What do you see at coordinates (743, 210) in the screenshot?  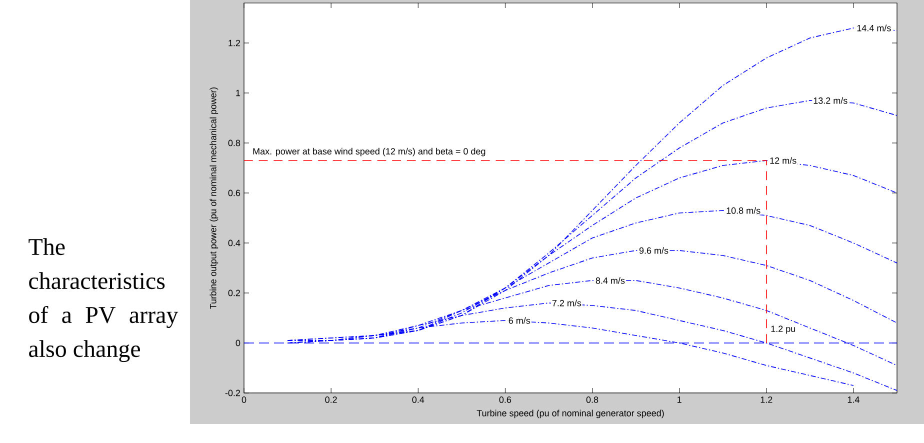 I see `series-label: 10.8 m/s` at bounding box center [743, 210].